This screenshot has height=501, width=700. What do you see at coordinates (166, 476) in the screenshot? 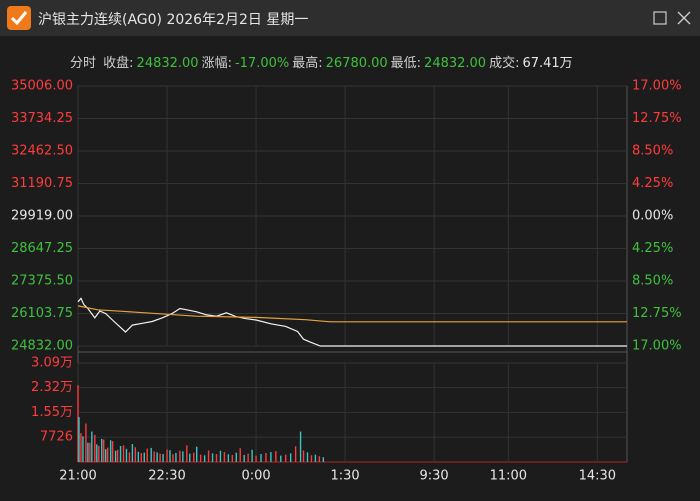
I see `x-tick-label: 22:30` at bounding box center [166, 476].